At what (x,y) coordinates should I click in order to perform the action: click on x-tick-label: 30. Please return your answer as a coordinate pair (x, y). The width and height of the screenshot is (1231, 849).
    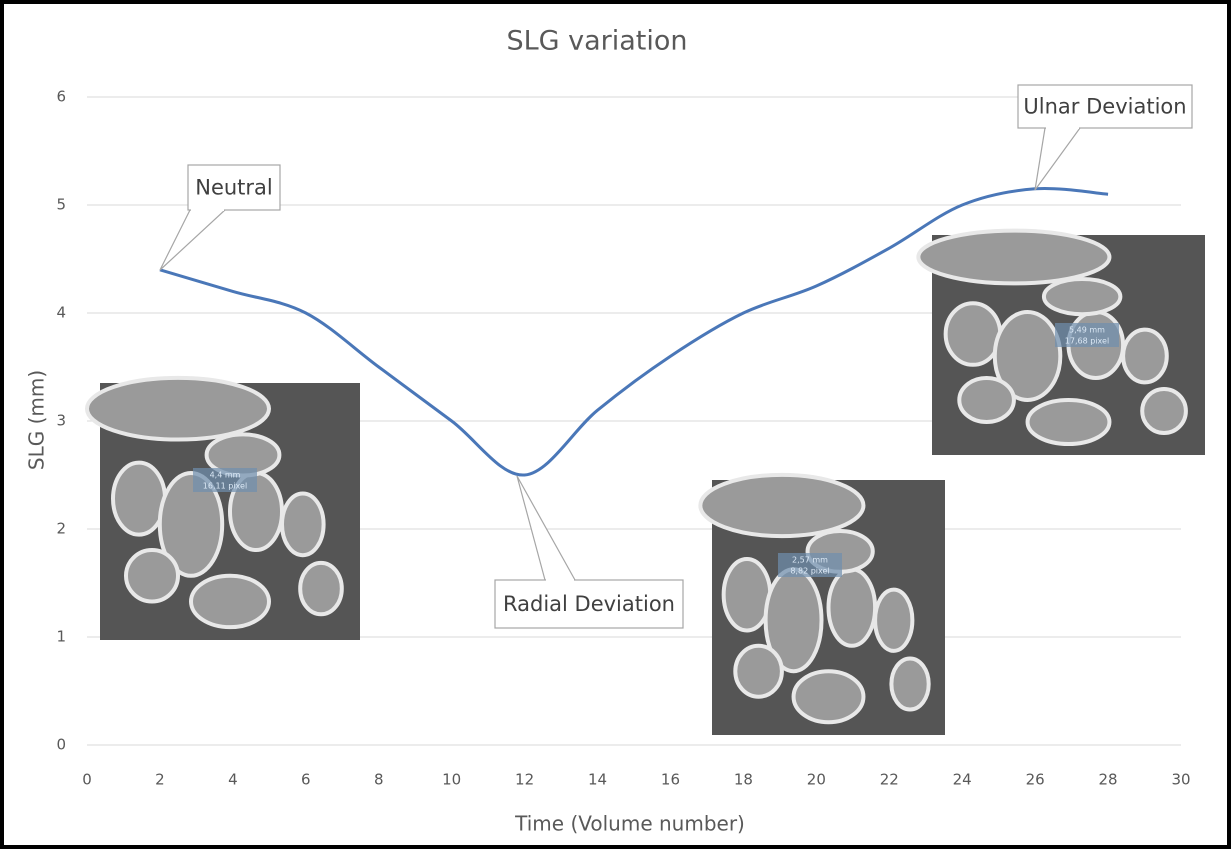
    Looking at the image, I should click on (1180, 780).